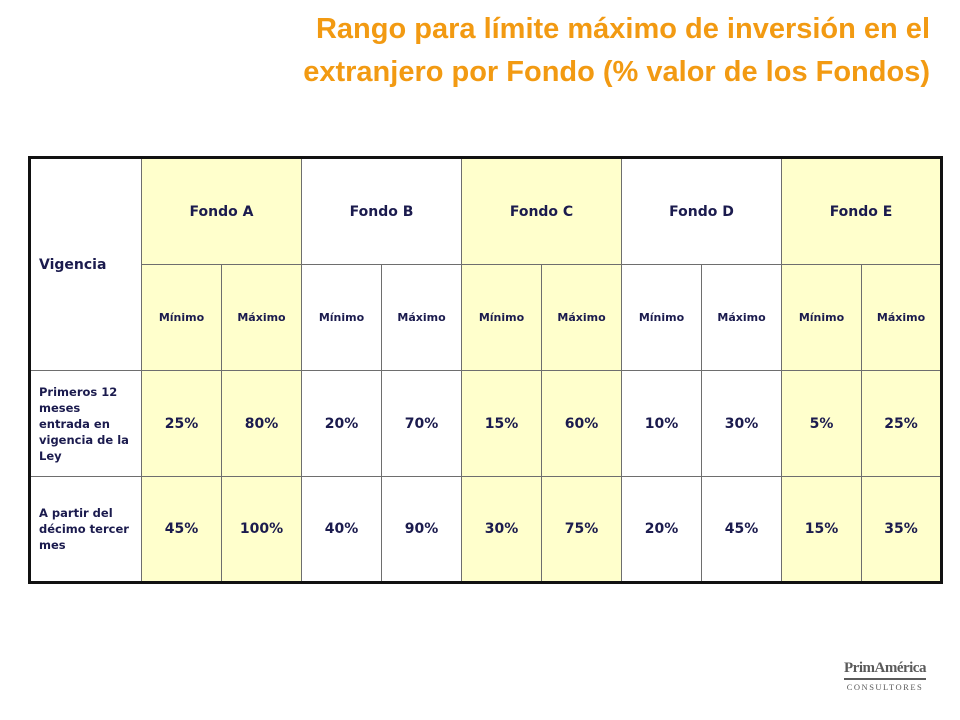 The width and height of the screenshot is (960, 720). Describe the element at coordinates (221, 211) in the screenshot. I see `fund-header-a: Fondo A` at that location.